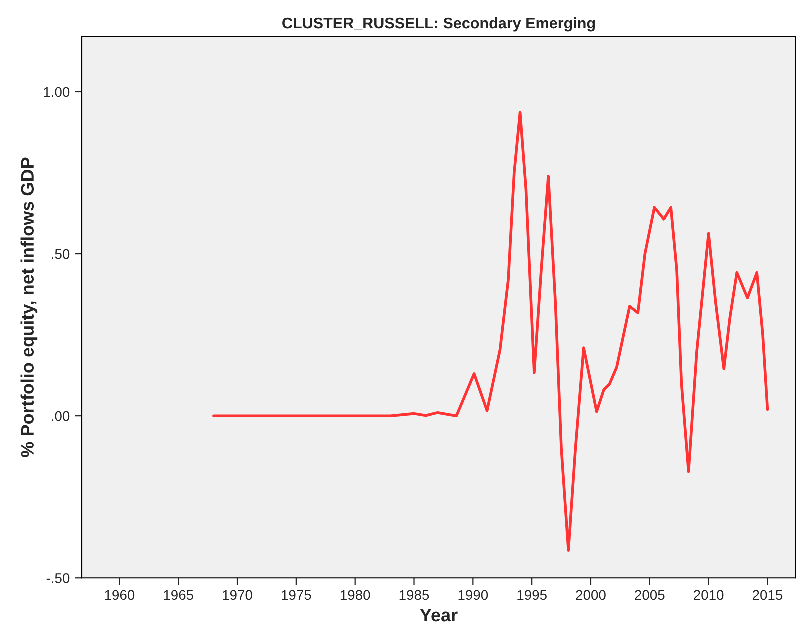 This screenshot has width=796, height=636. Describe the element at coordinates (650, 595) in the screenshot. I see `x-tick-label: 2005` at that location.